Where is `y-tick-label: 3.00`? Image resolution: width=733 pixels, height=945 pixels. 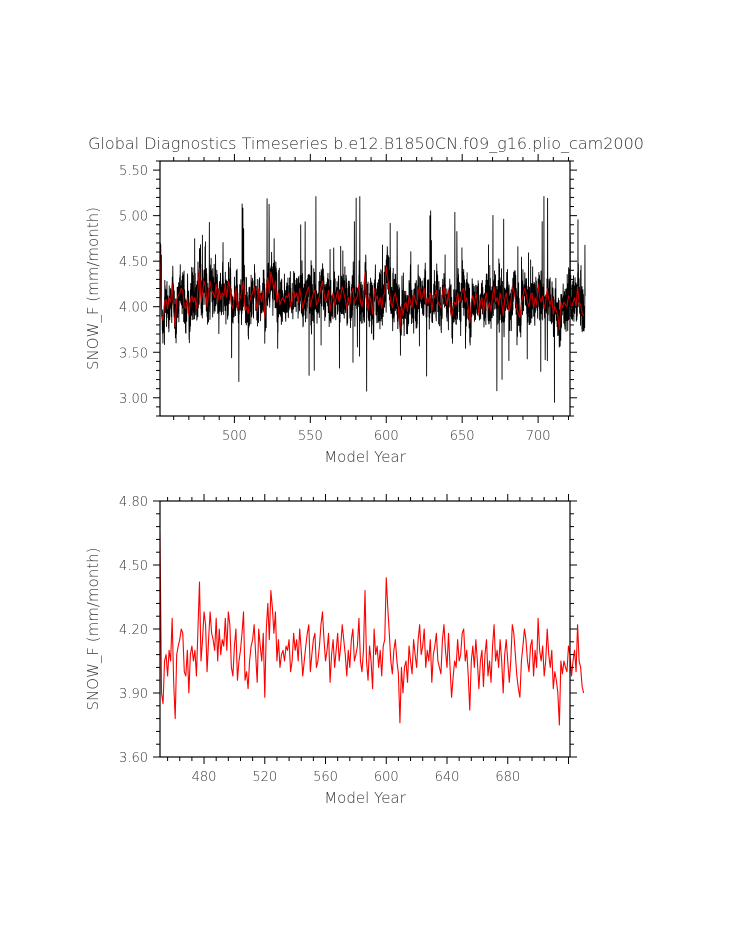
y-tick-label: 3.00 is located at coordinates (133, 399).